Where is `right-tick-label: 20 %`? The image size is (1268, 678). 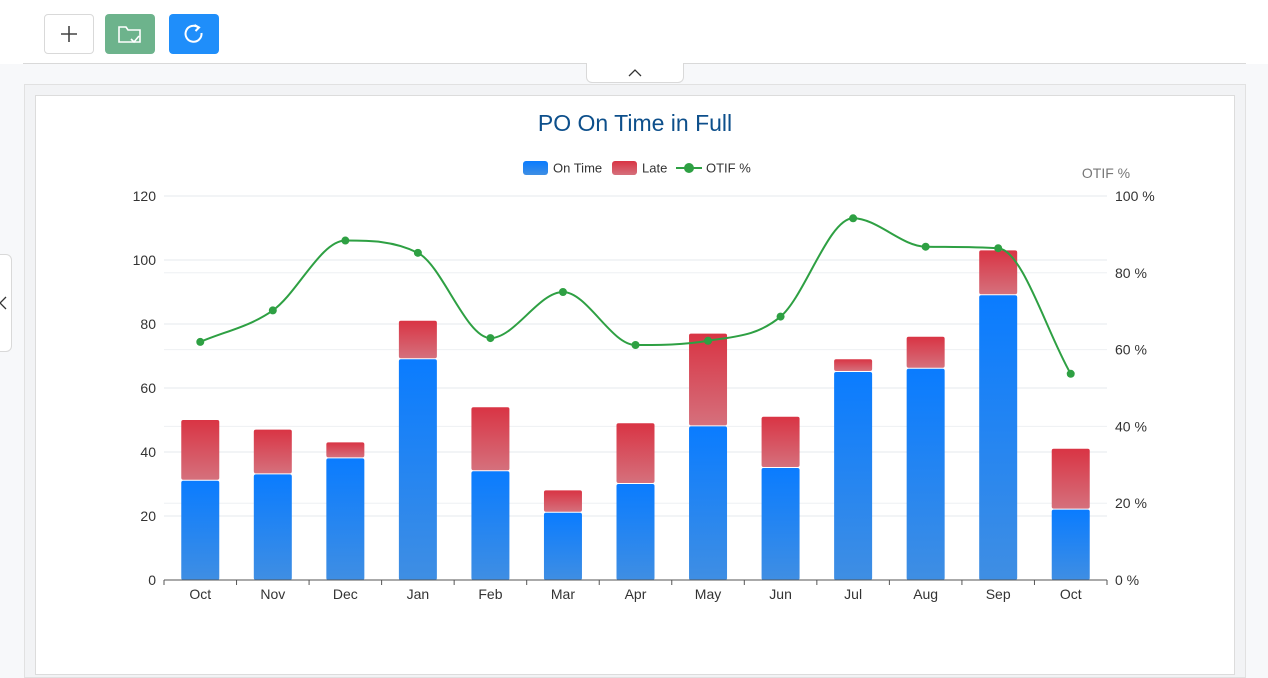
right-tick-label: 20 % is located at coordinates (1131, 503).